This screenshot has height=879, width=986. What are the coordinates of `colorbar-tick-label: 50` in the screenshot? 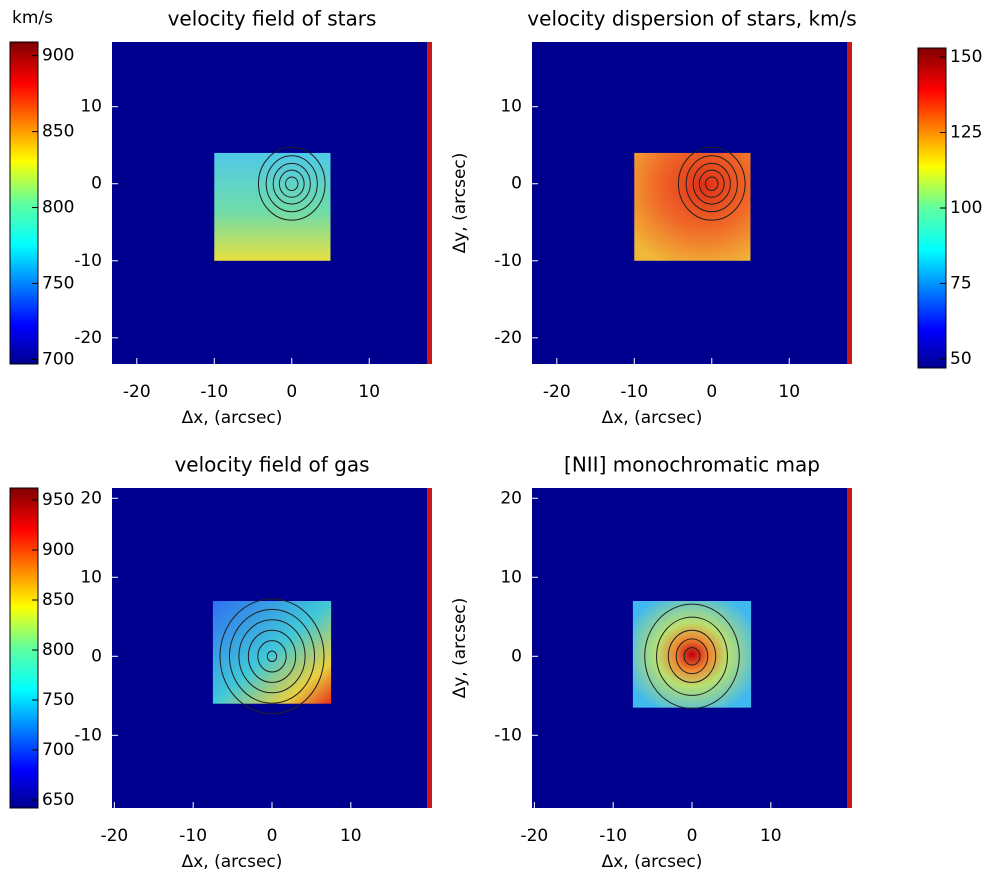 It's located at (961, 359).